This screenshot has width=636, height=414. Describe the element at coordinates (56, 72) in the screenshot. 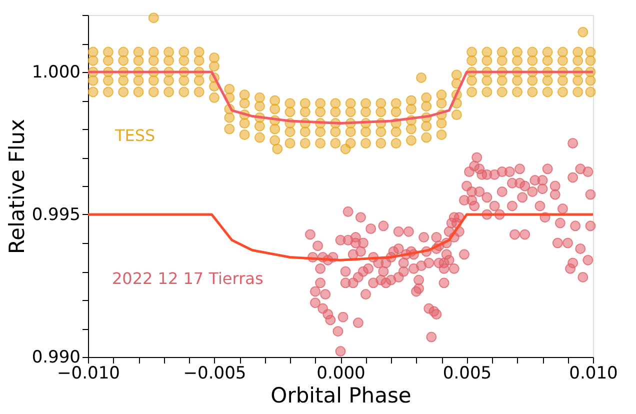

I see `y-tick-label: 1.000` at that location.